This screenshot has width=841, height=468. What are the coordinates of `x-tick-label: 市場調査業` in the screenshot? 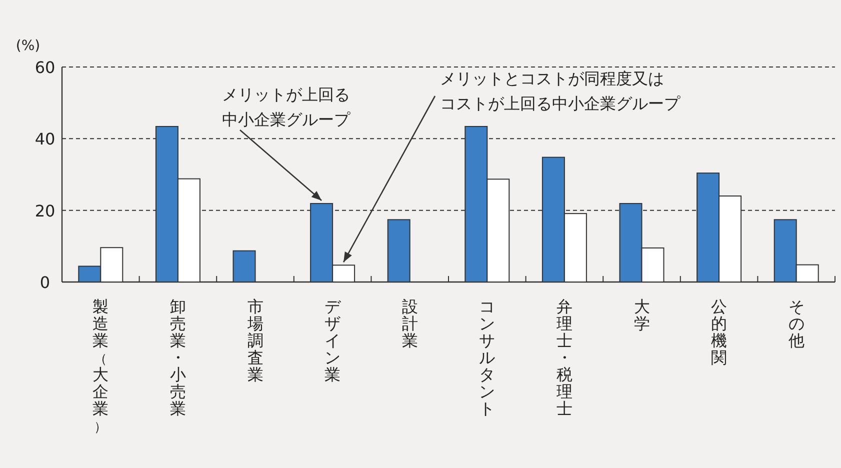 It's located at (255, 340).